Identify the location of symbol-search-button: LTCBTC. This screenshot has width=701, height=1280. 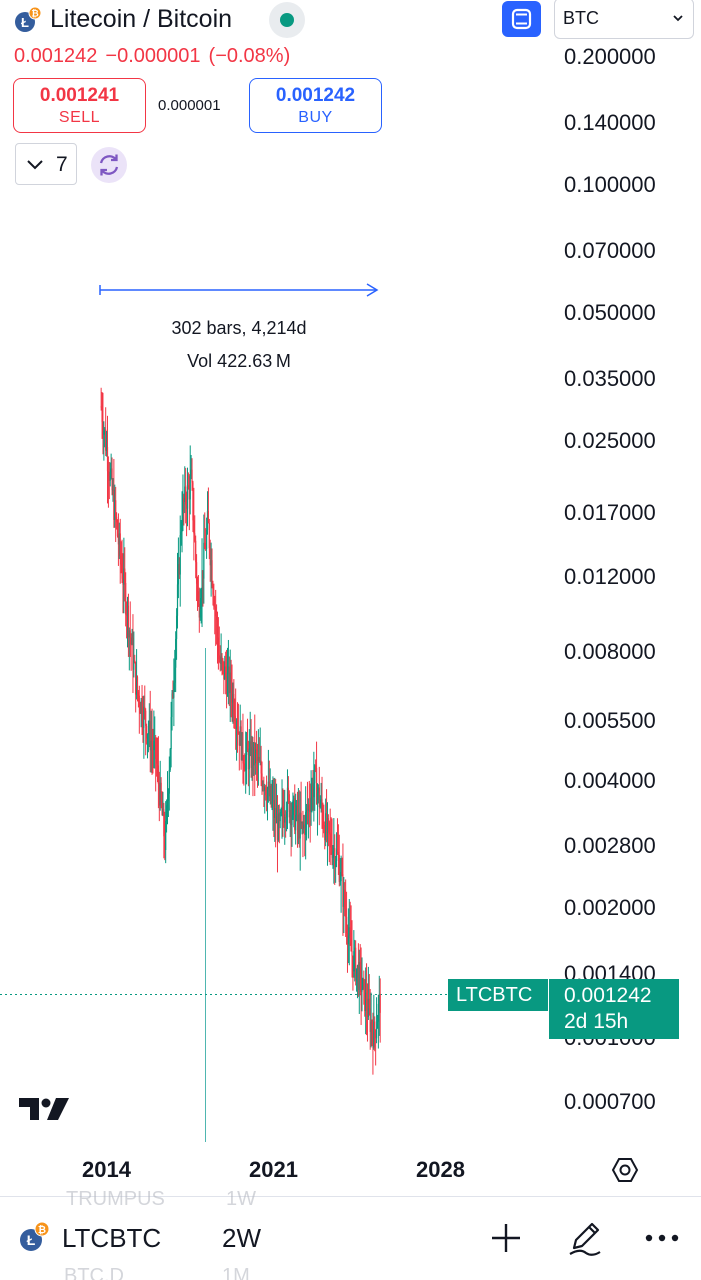
(112, 1238).